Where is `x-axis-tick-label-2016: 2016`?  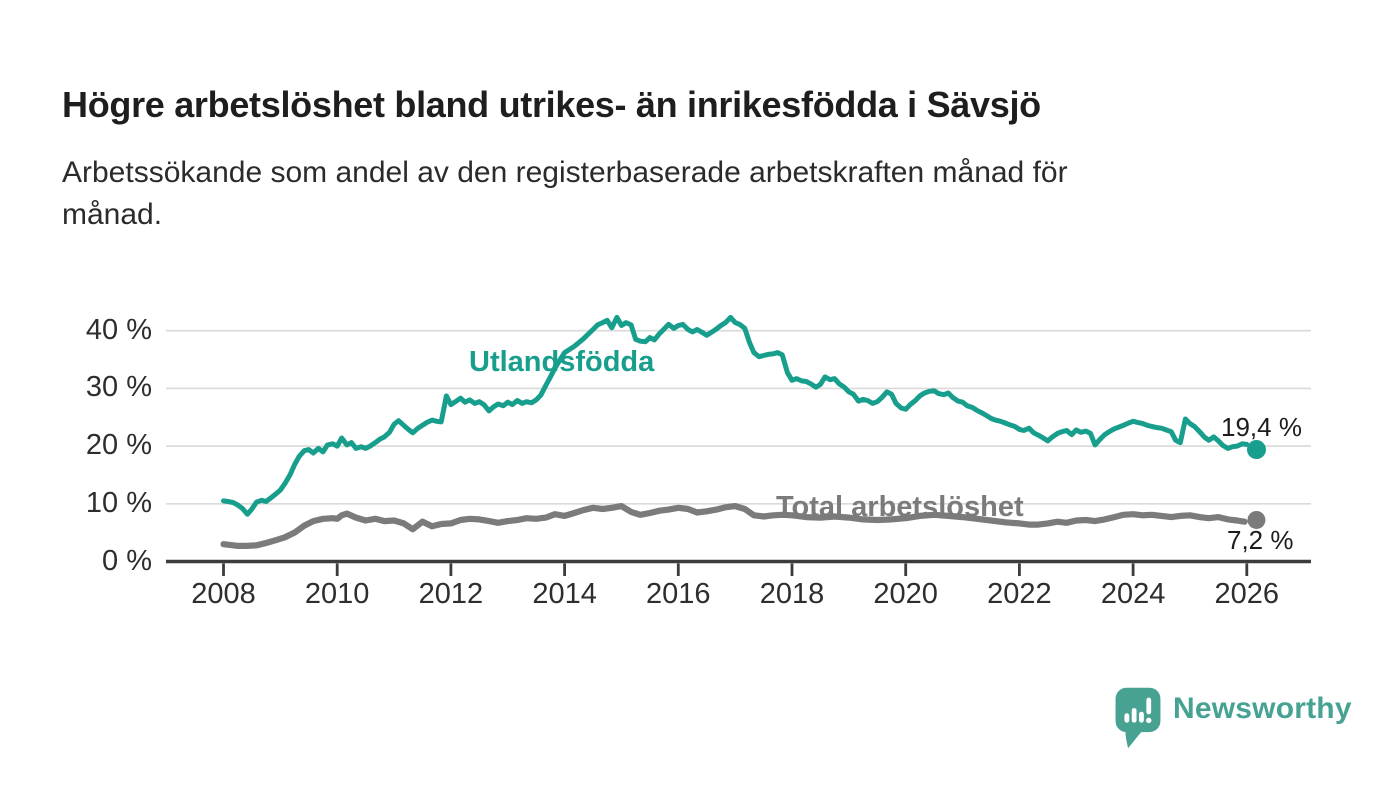
x-axis-tick-label-2016: 2016 is located at coordinates (678, 594).